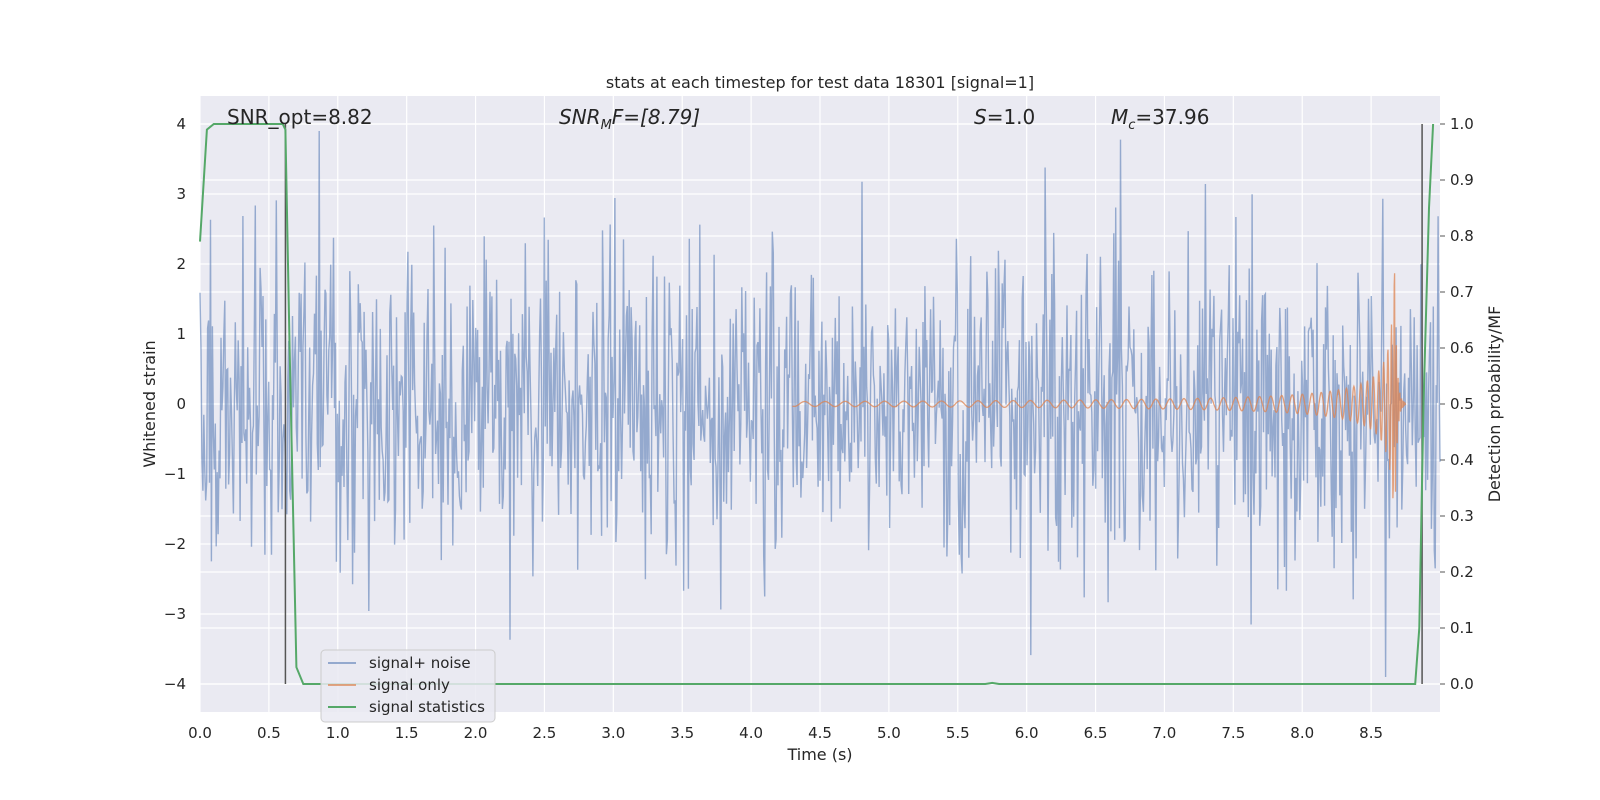  I want to click on y-right-tick-label: 0.9, so click(1462, 180).